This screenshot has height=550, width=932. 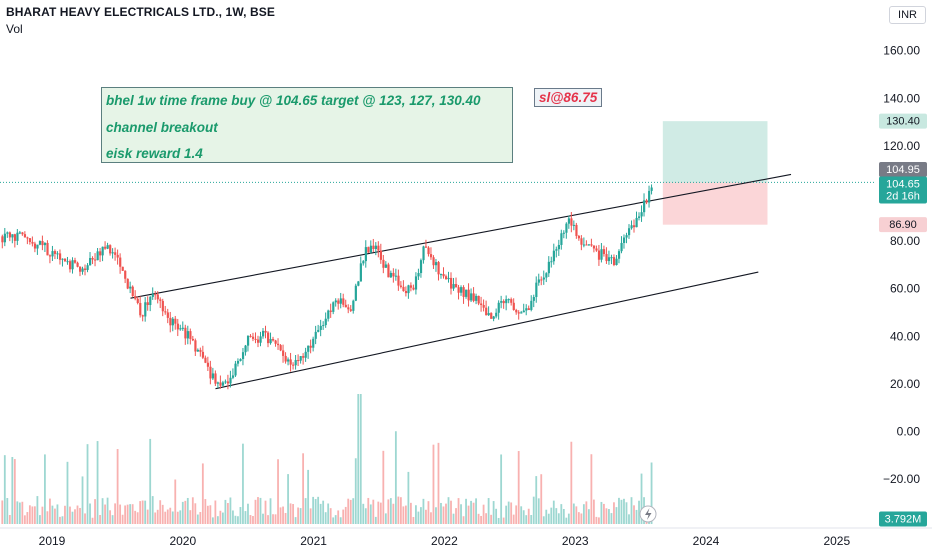 I want to click on last-close-label-text: 104.95, so click(x=903, y=170).